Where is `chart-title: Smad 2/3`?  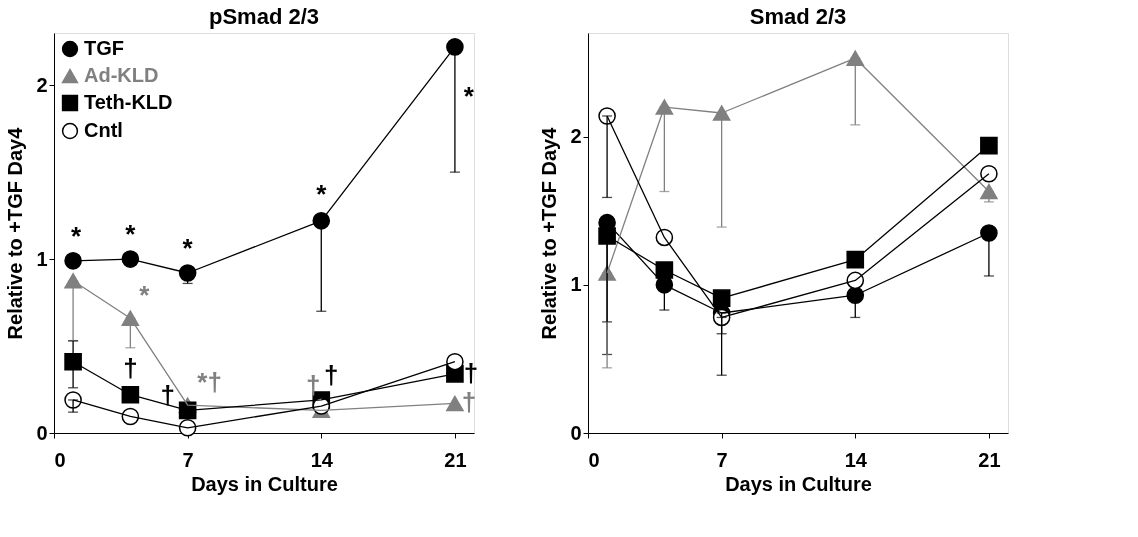 chart-title: Smad 2/3 is located at coordinates (798, 16).